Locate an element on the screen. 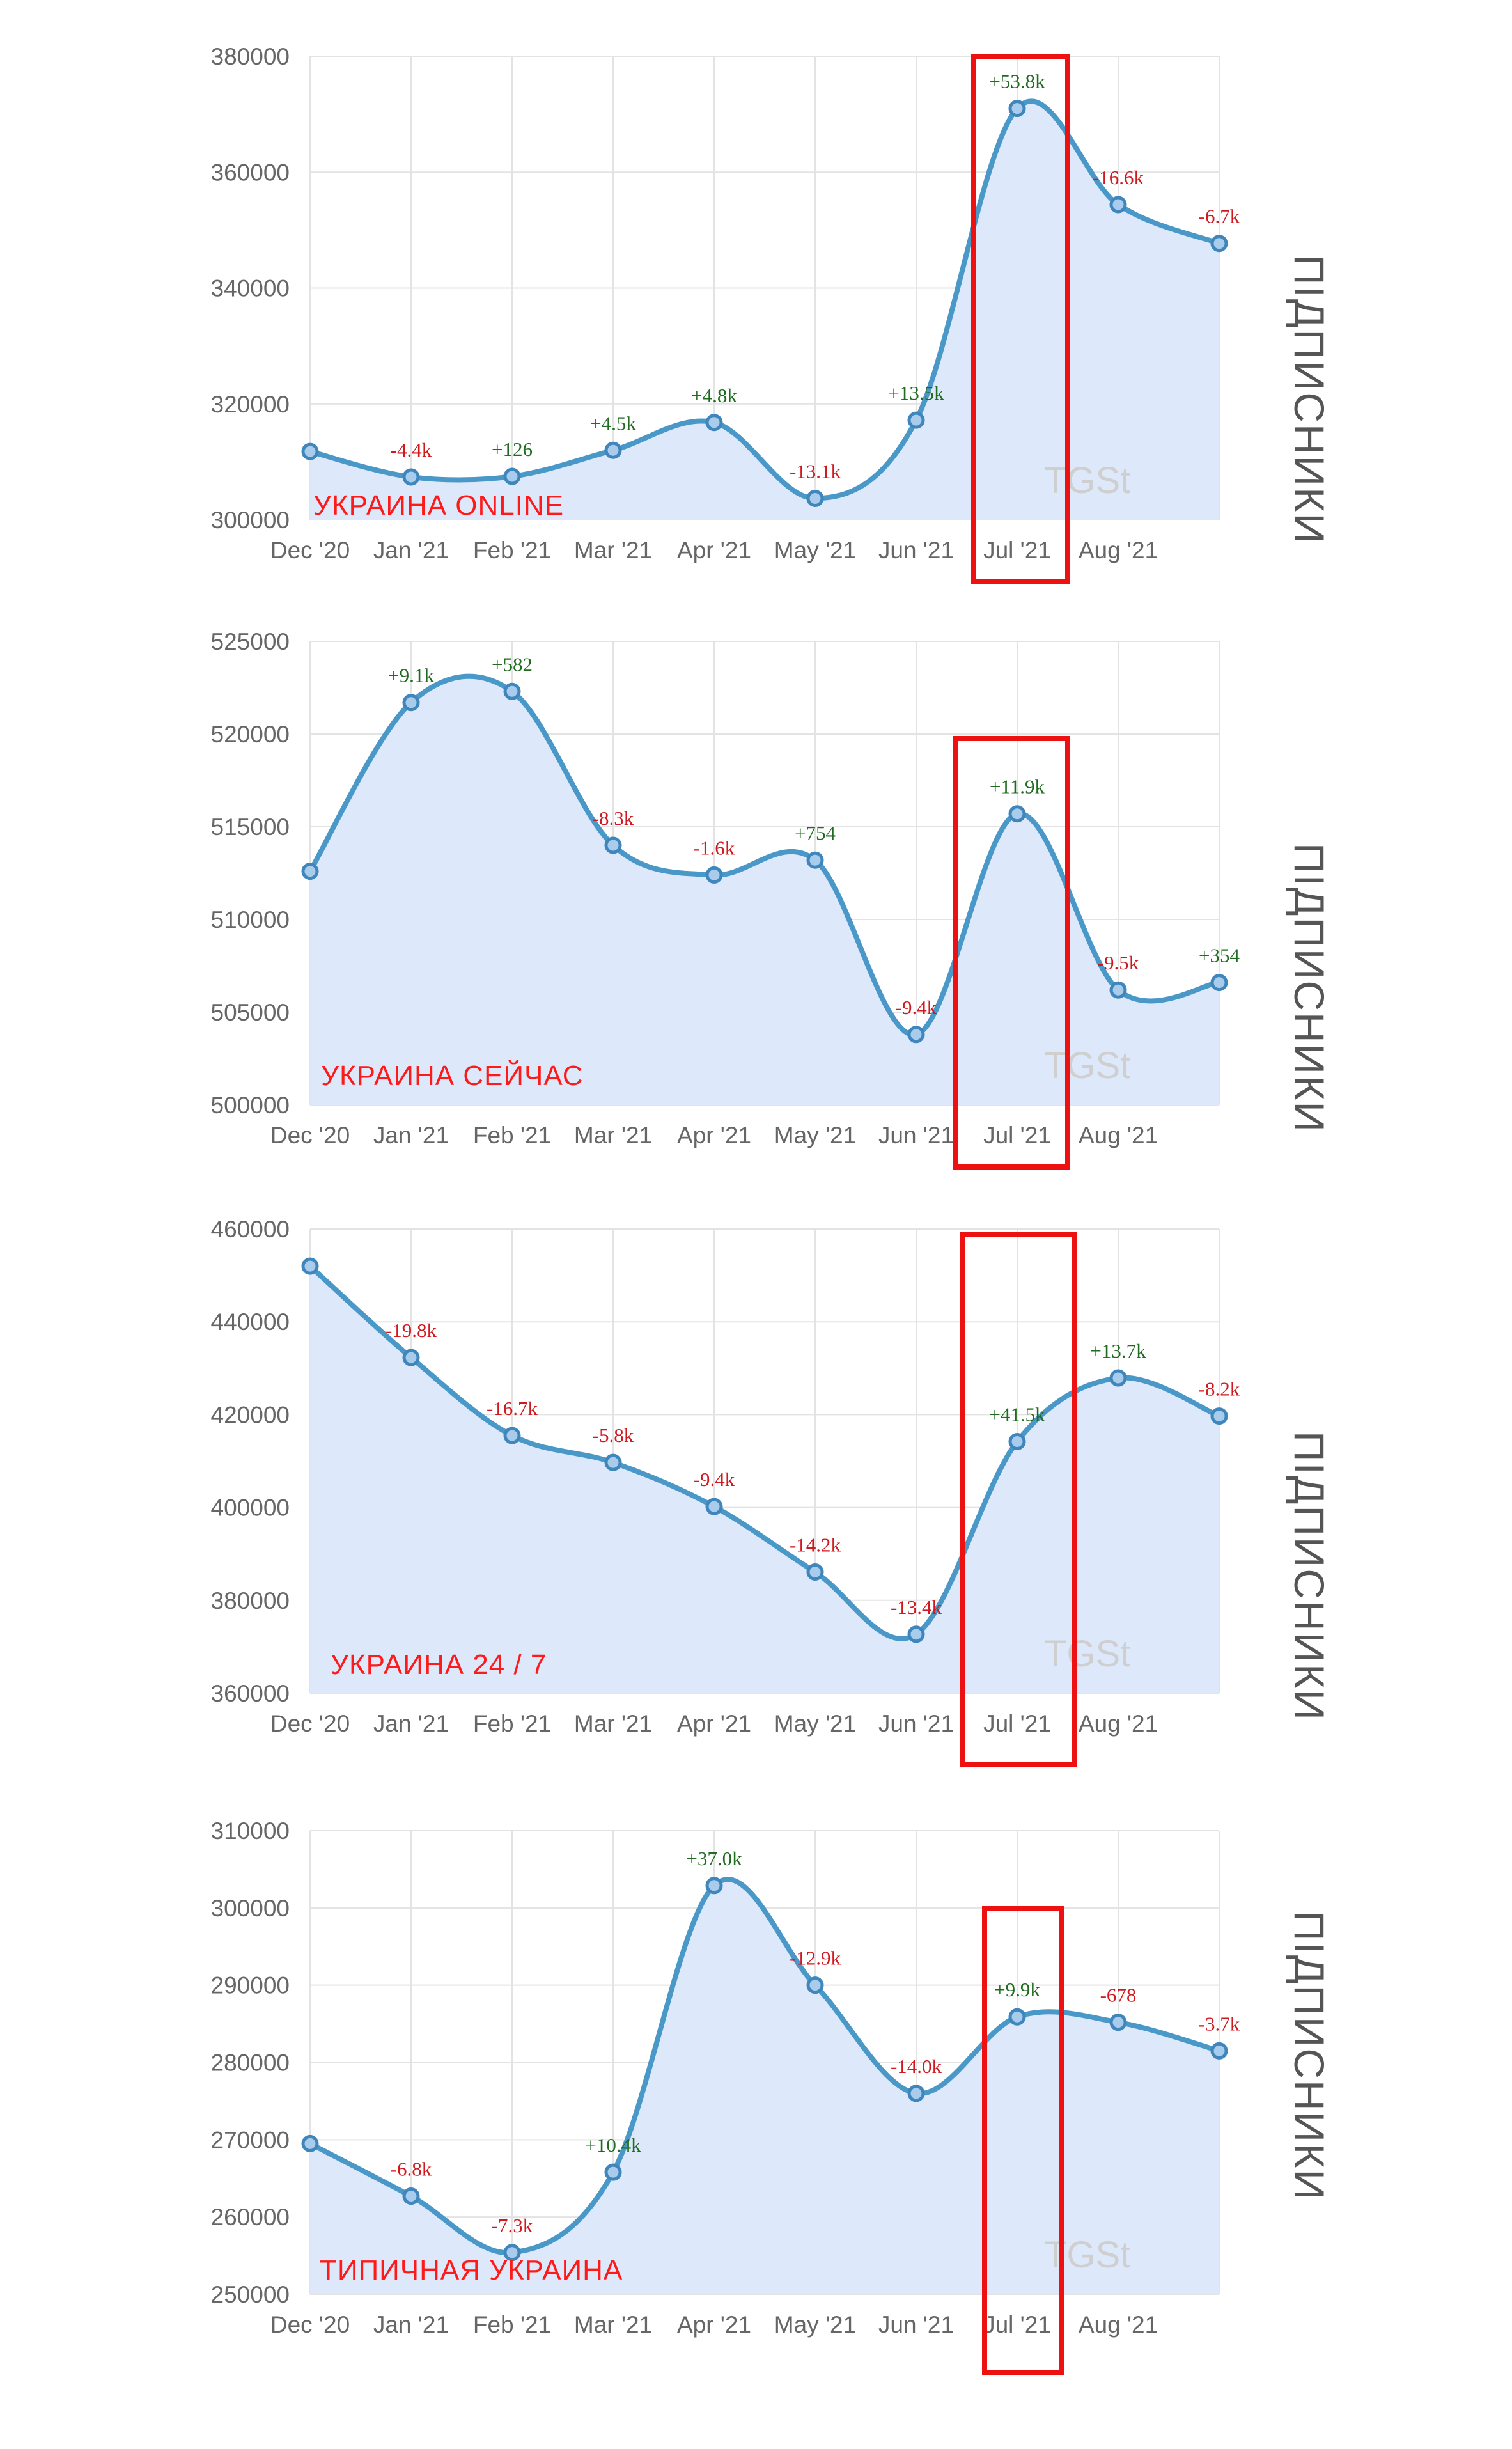  delta-label: +41.5k is located at coordinates (1017, 1415).